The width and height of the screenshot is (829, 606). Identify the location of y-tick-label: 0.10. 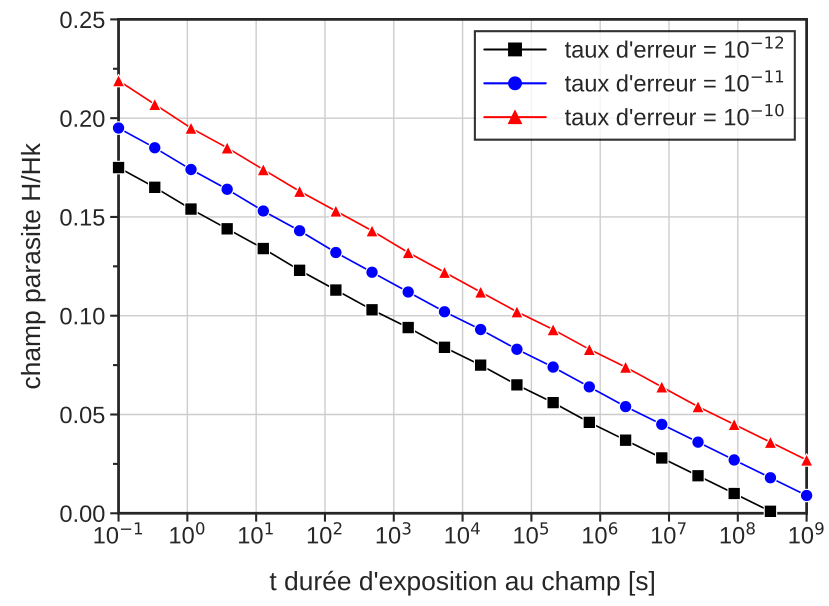
(82, 316).